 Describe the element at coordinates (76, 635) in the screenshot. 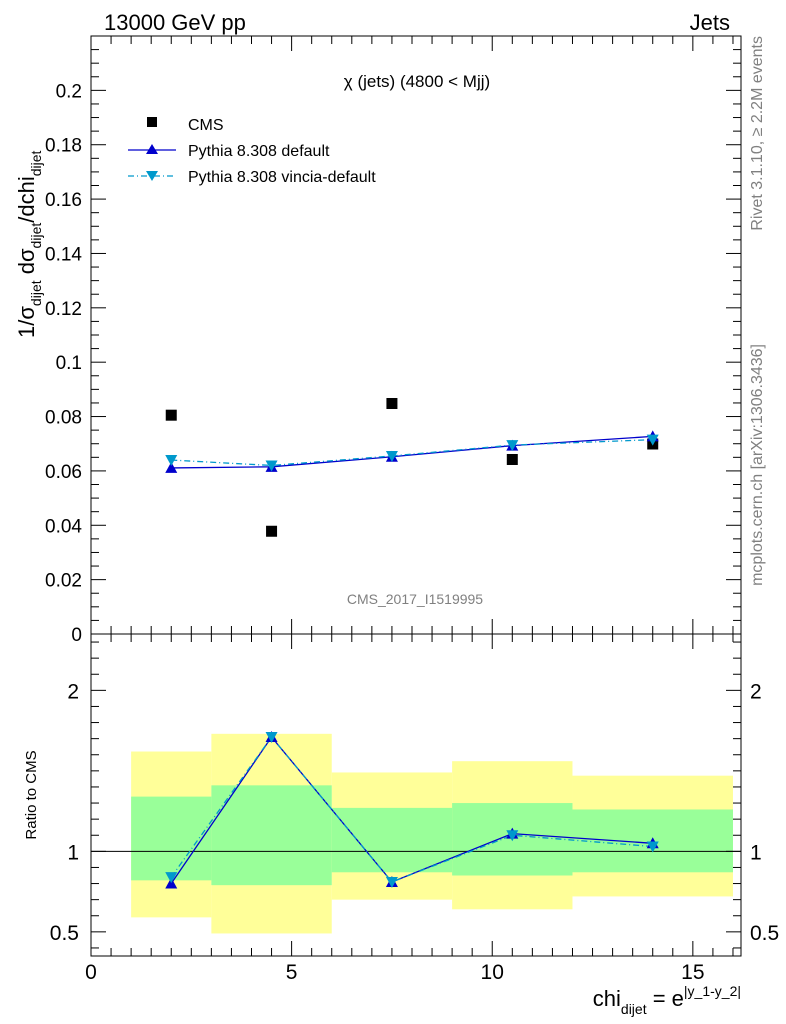

I see `main-y-tick-label: 0` at that location.